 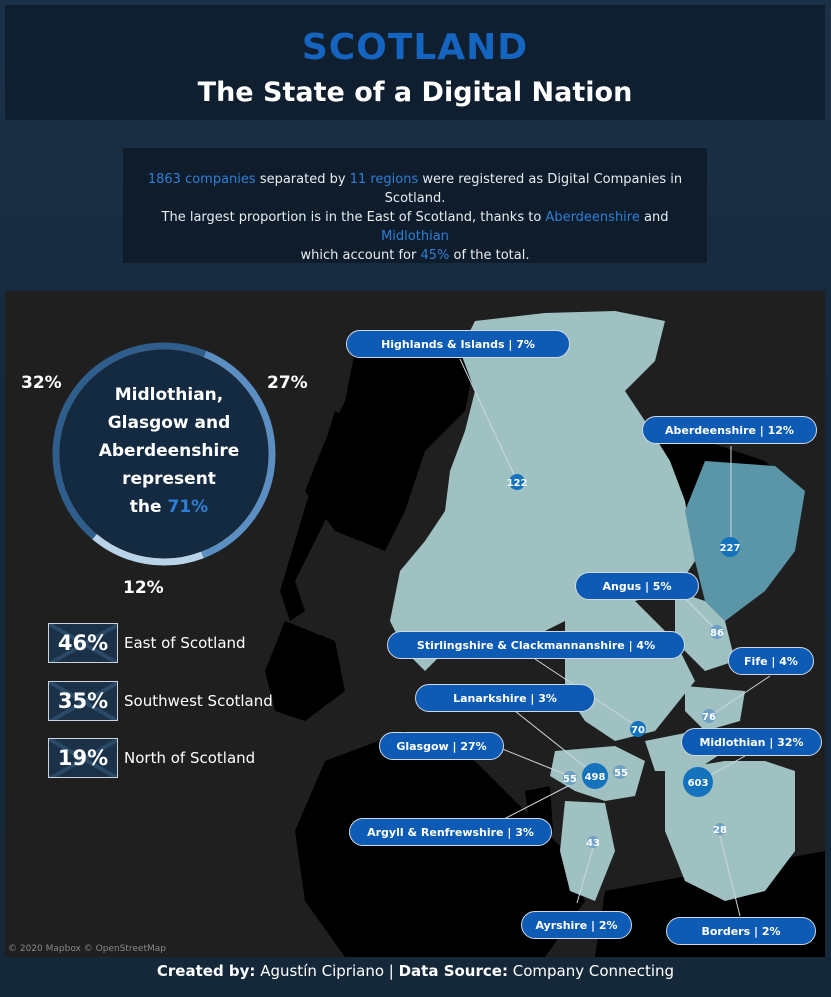 What do you see at coordinates (198, 701) in the screenshot?
I see `region-name: Southwest Scotland` at bounding box center [198, 701].